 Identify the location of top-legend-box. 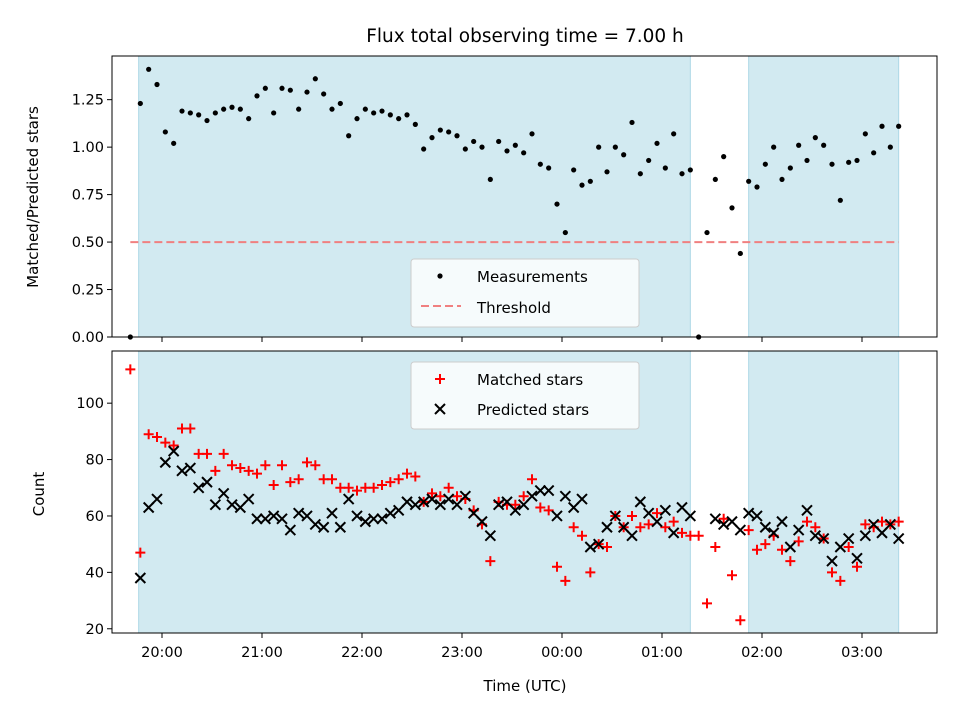
(525, 293).